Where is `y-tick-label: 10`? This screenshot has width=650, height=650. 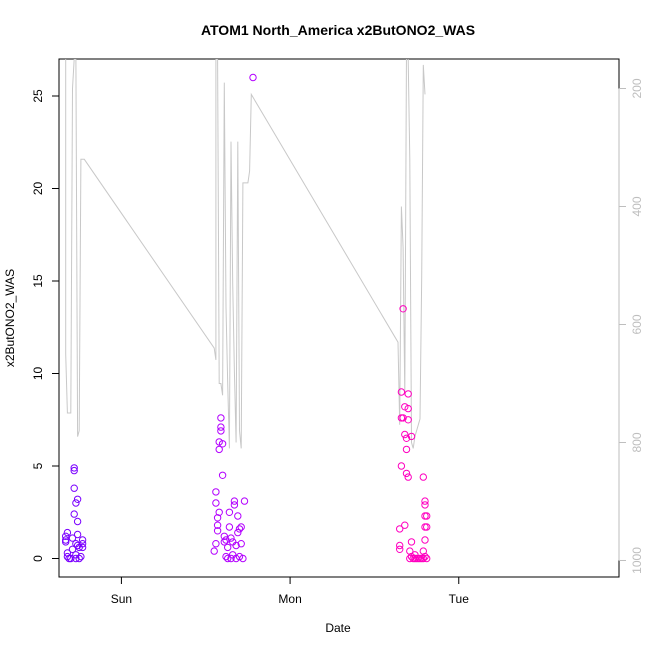 y-tick-label: 10 is located at coordinates (38, 374).